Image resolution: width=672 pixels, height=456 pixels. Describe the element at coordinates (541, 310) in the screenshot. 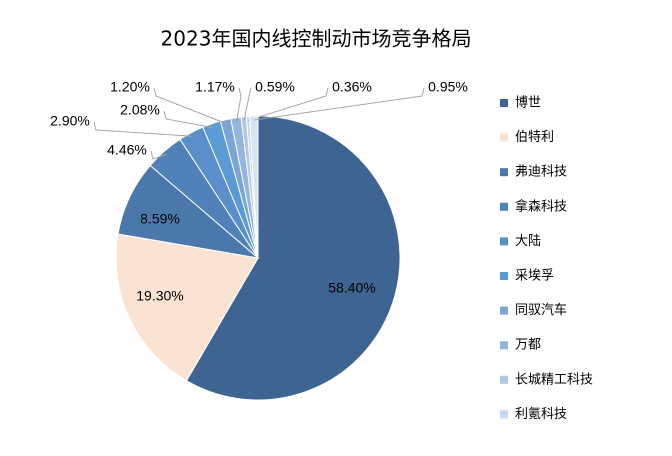

I see `legend-label: 同驭汽车` at that location.